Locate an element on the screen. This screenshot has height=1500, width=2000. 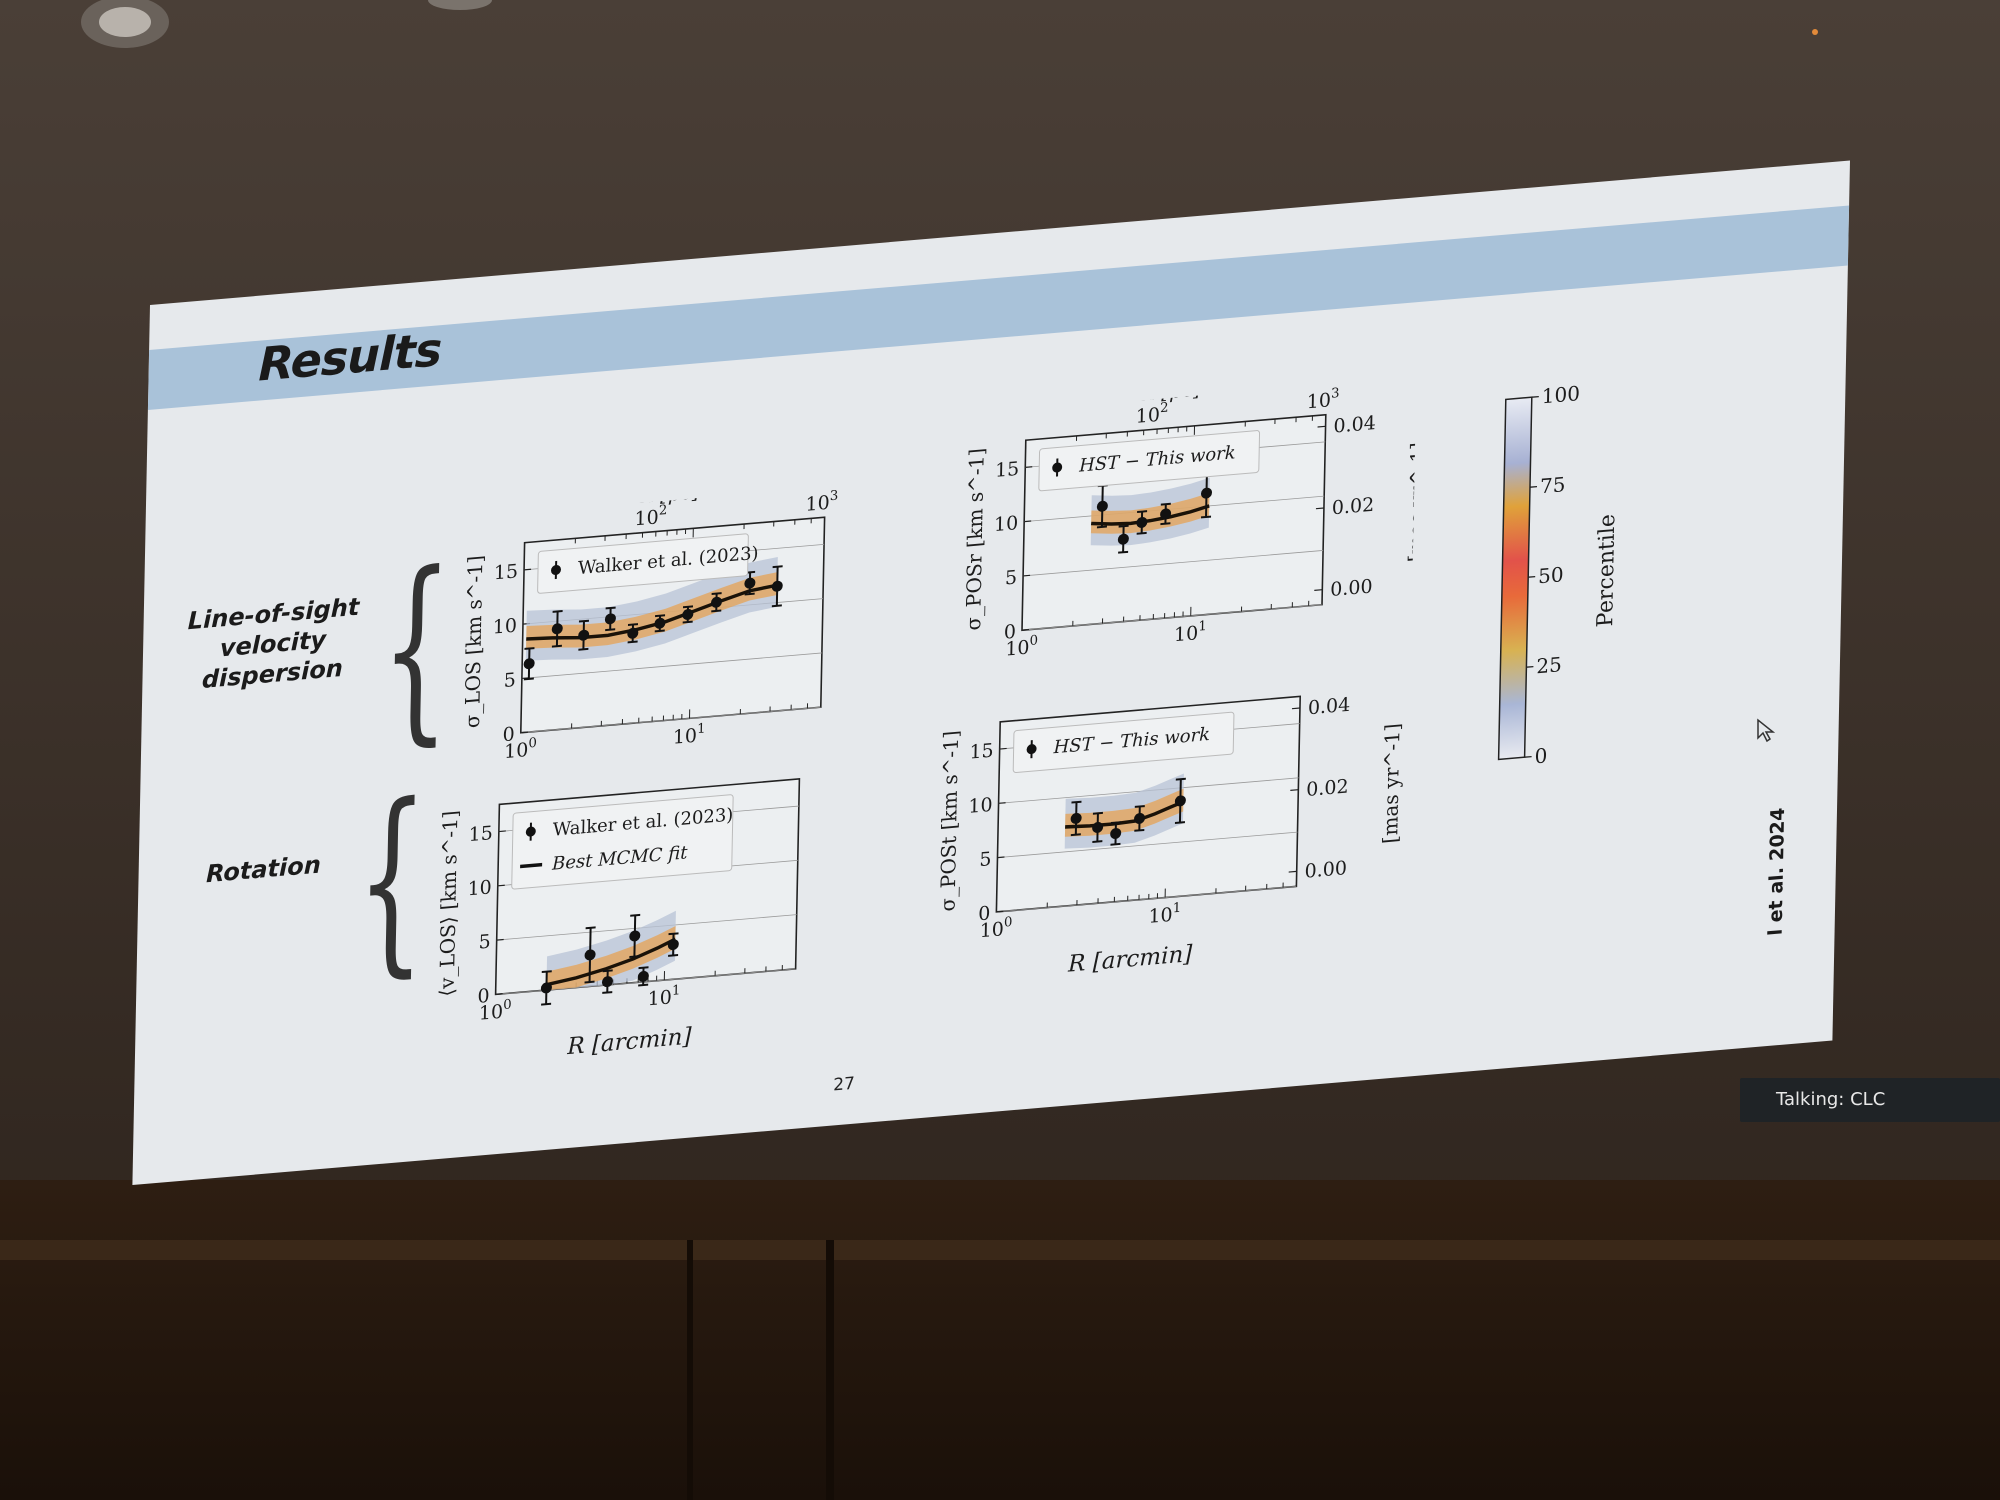
percentile-colorbar: 0 25 50 75 100 Percentile is located at coordinates (1558, 574).